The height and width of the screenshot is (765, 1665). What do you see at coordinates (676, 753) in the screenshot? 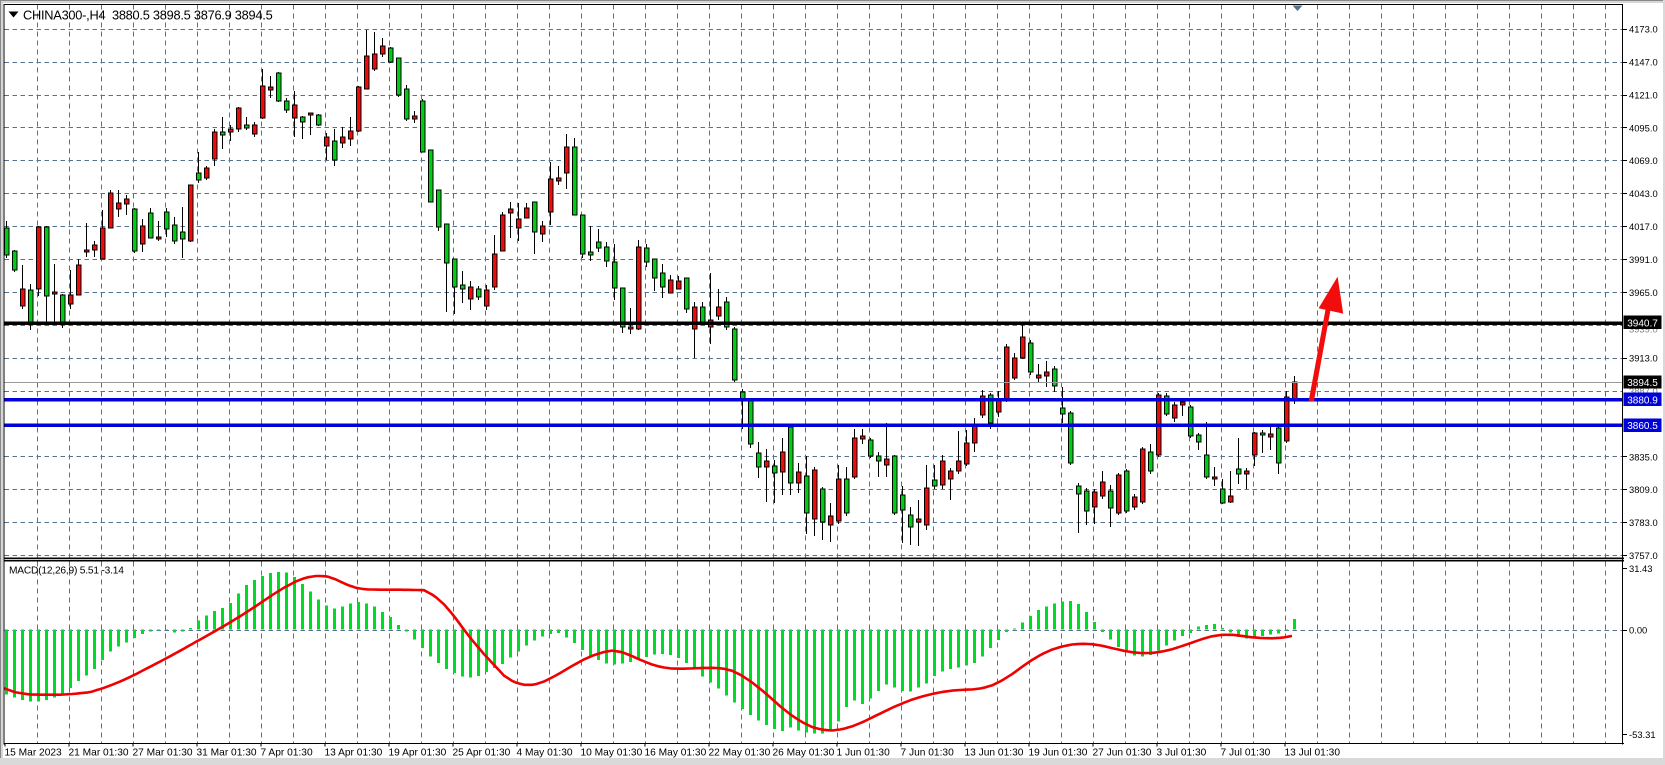
I see `svg-text: 16 May 01:30` at bounding box center [676, 753].